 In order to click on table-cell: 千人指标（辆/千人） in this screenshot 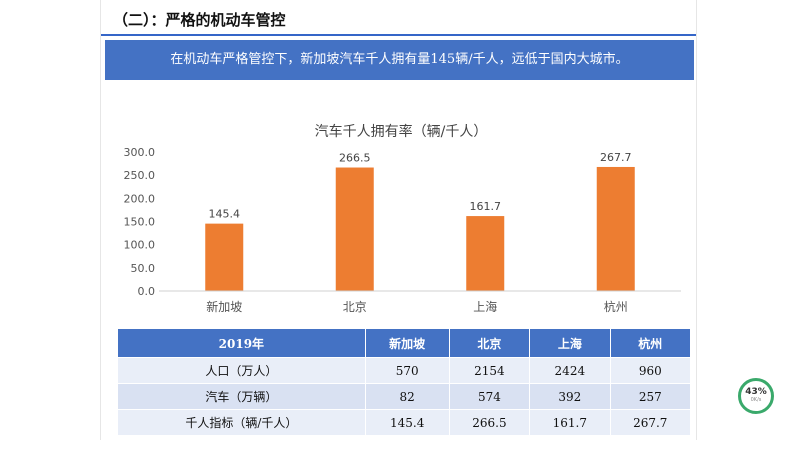, I will do `click(241, 422)`.